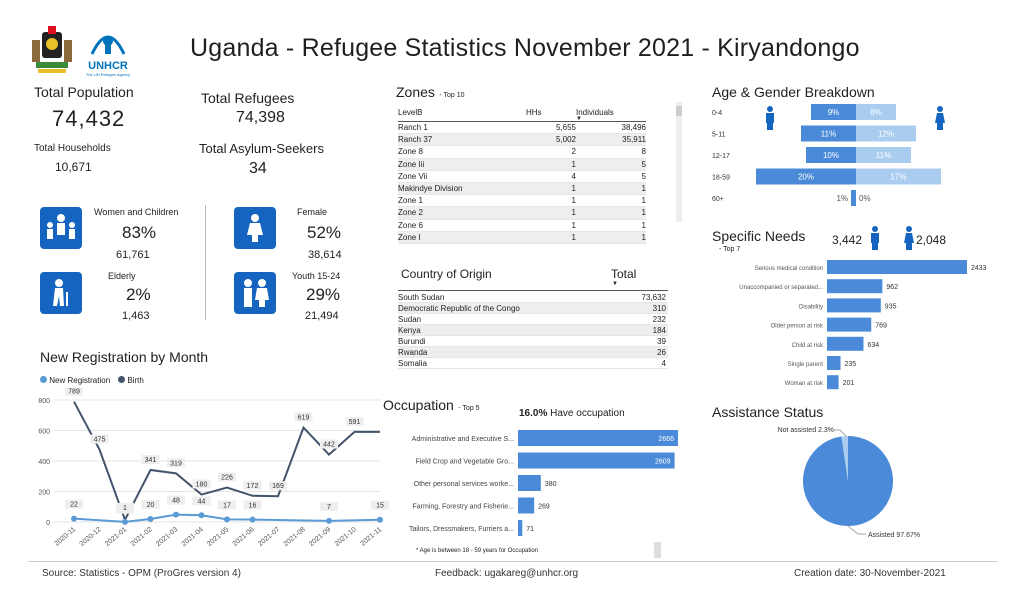 This screenshot has height=607, width=1024. I want to click on legend-new-registration: New Registration, so click(75, 380).